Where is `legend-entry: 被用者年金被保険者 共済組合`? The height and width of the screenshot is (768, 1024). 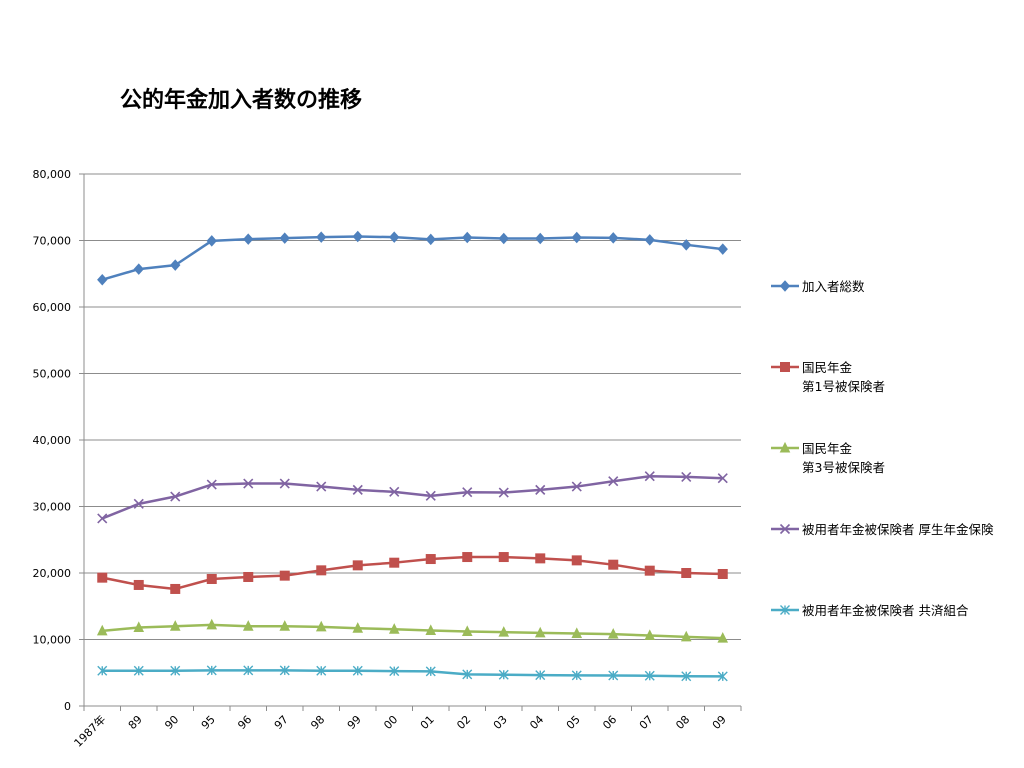
legend-entry: 被用者年金被保険者 共済組合 is located at coordinates (870, 610).